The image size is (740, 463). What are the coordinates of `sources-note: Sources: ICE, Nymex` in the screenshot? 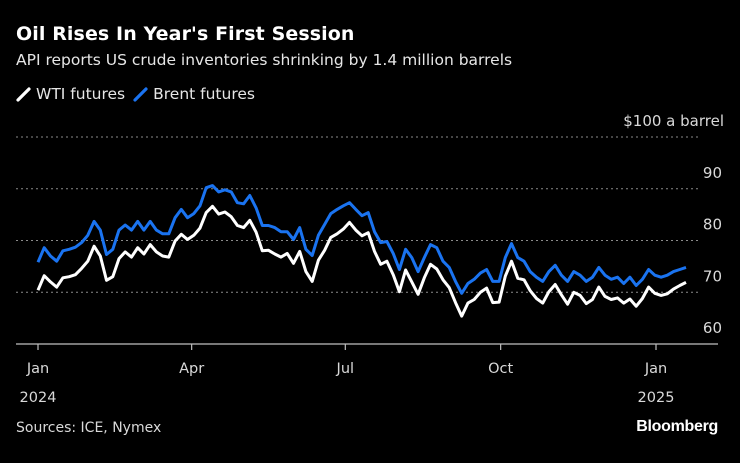 It's located at (89, 428).